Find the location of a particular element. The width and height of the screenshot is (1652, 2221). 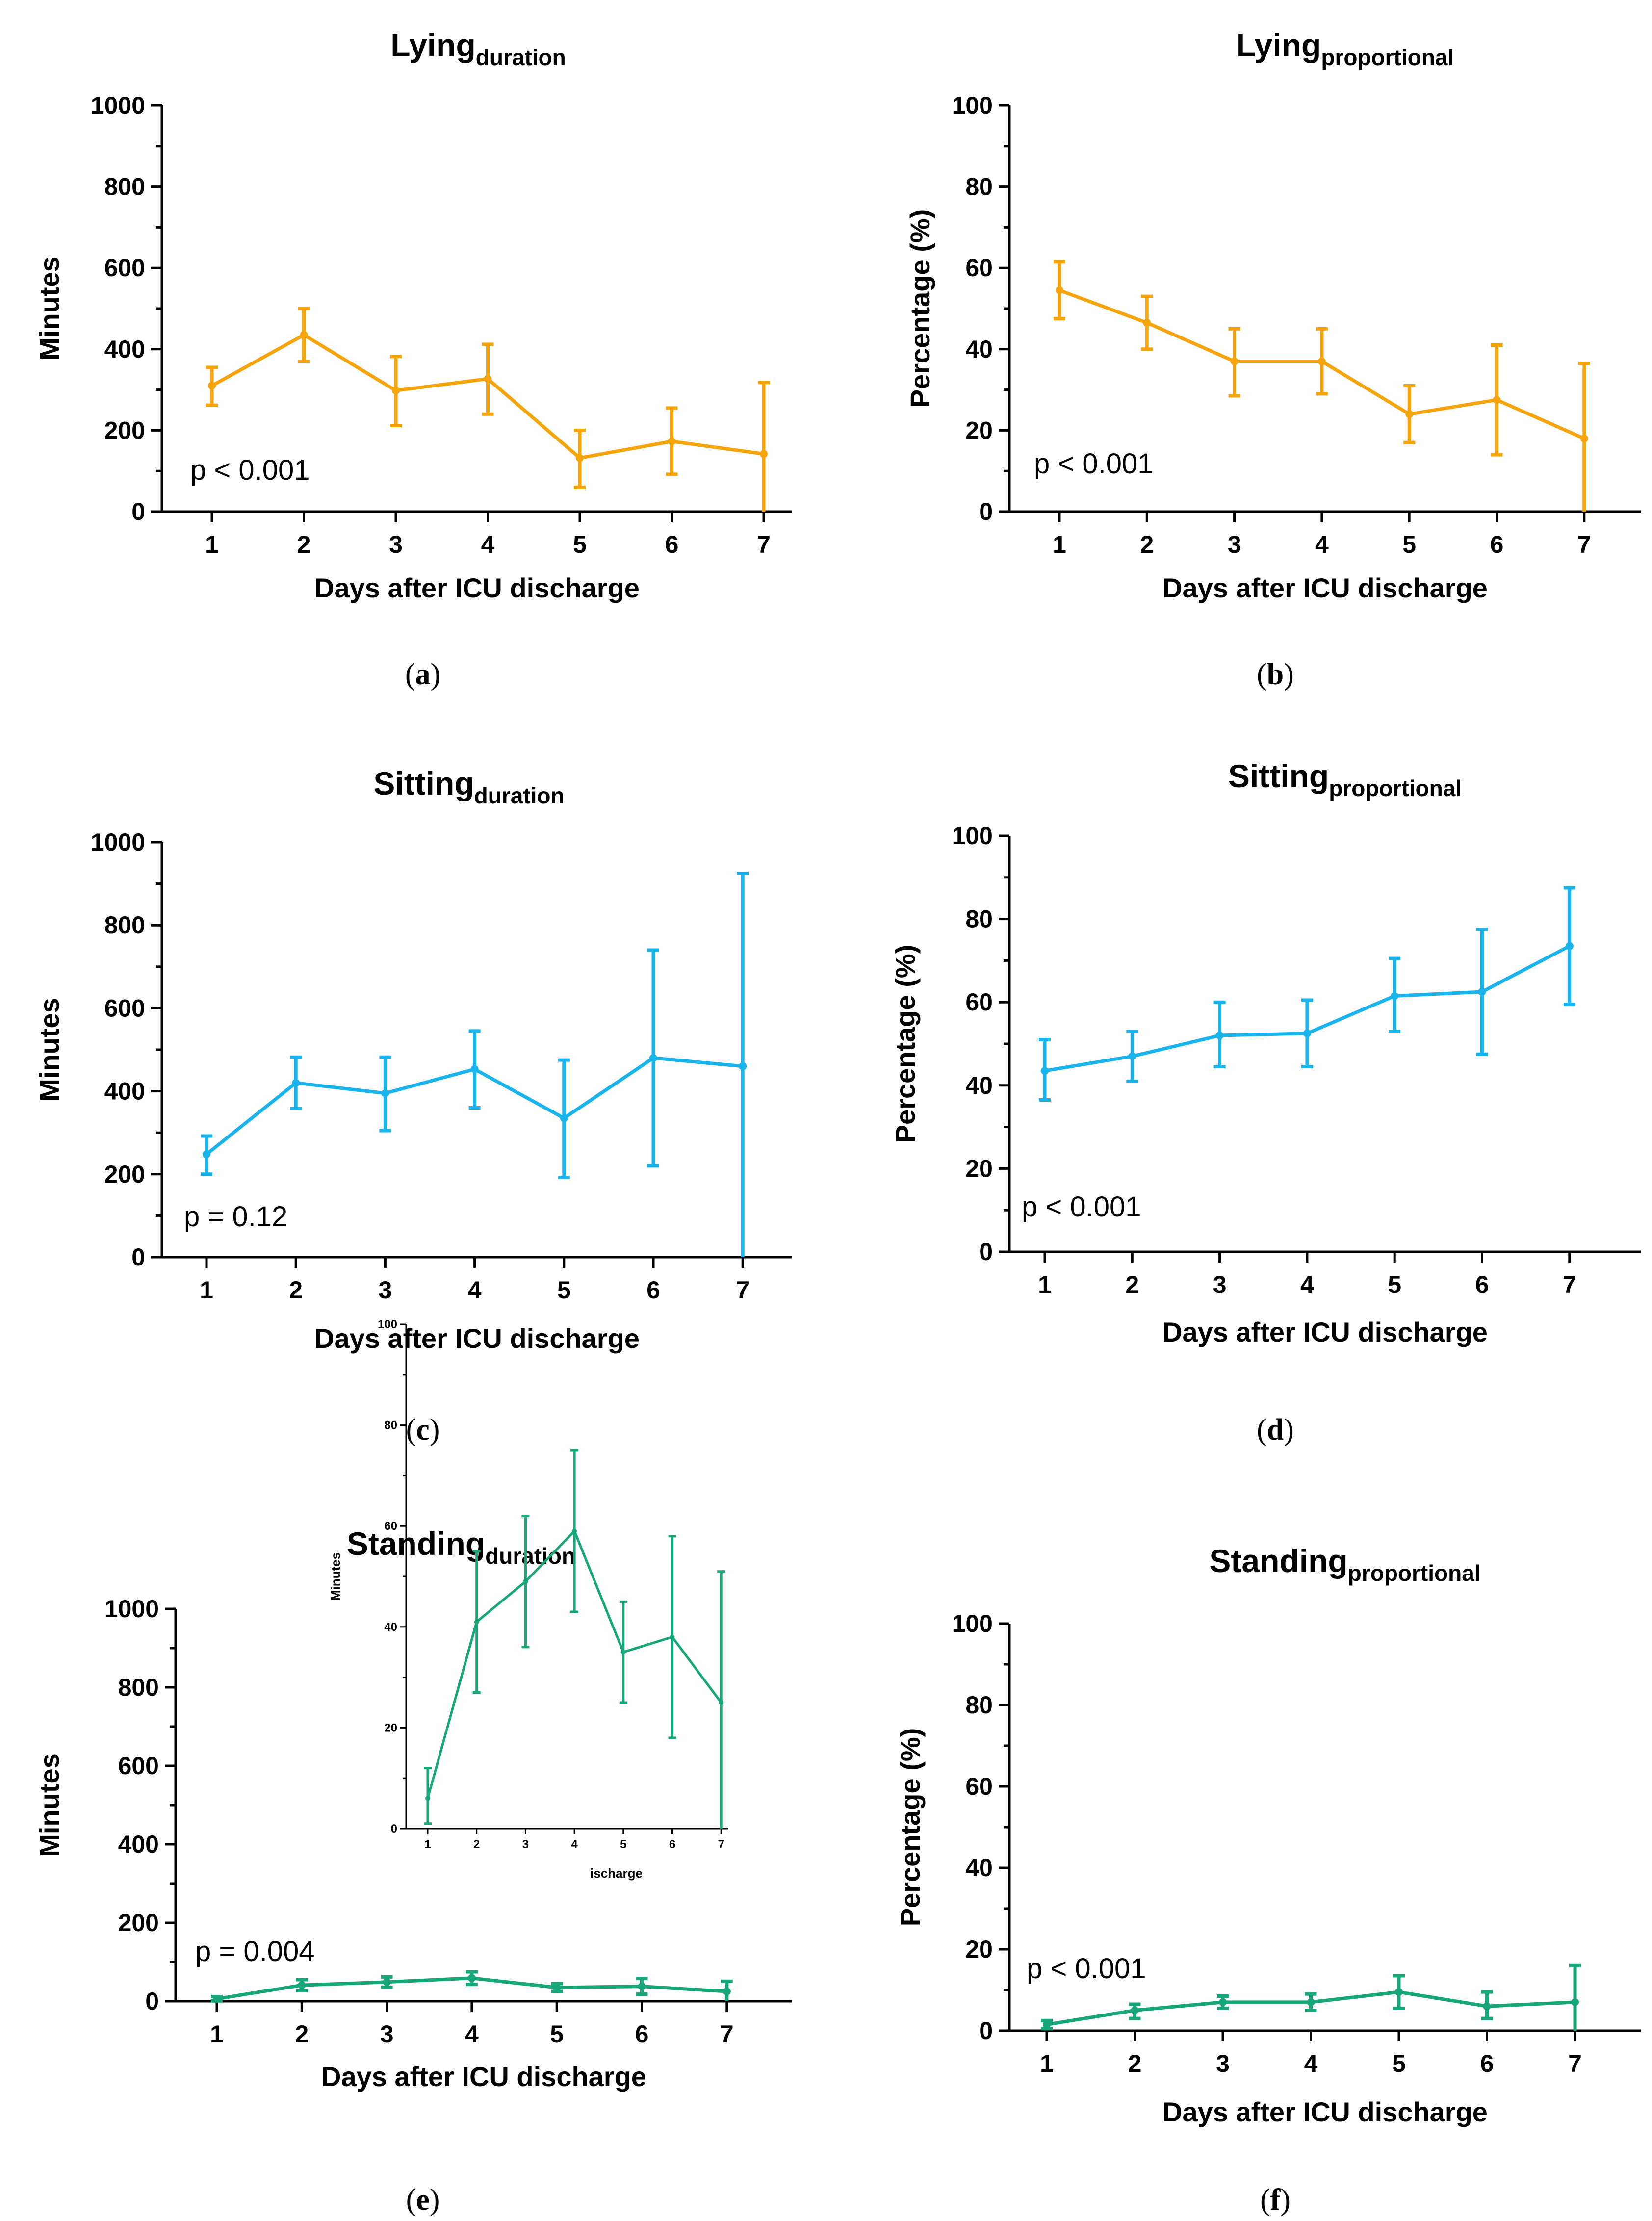

y-tick-label: 200 is located at coordinates (124, 430).